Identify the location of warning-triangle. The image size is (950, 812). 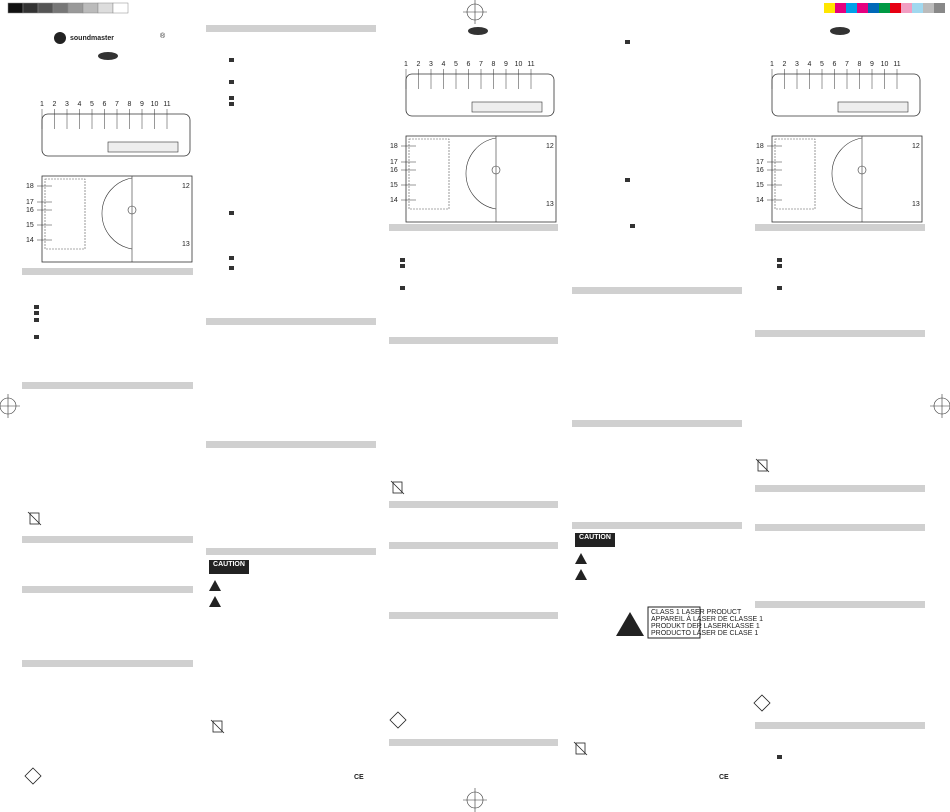
(581, 574).